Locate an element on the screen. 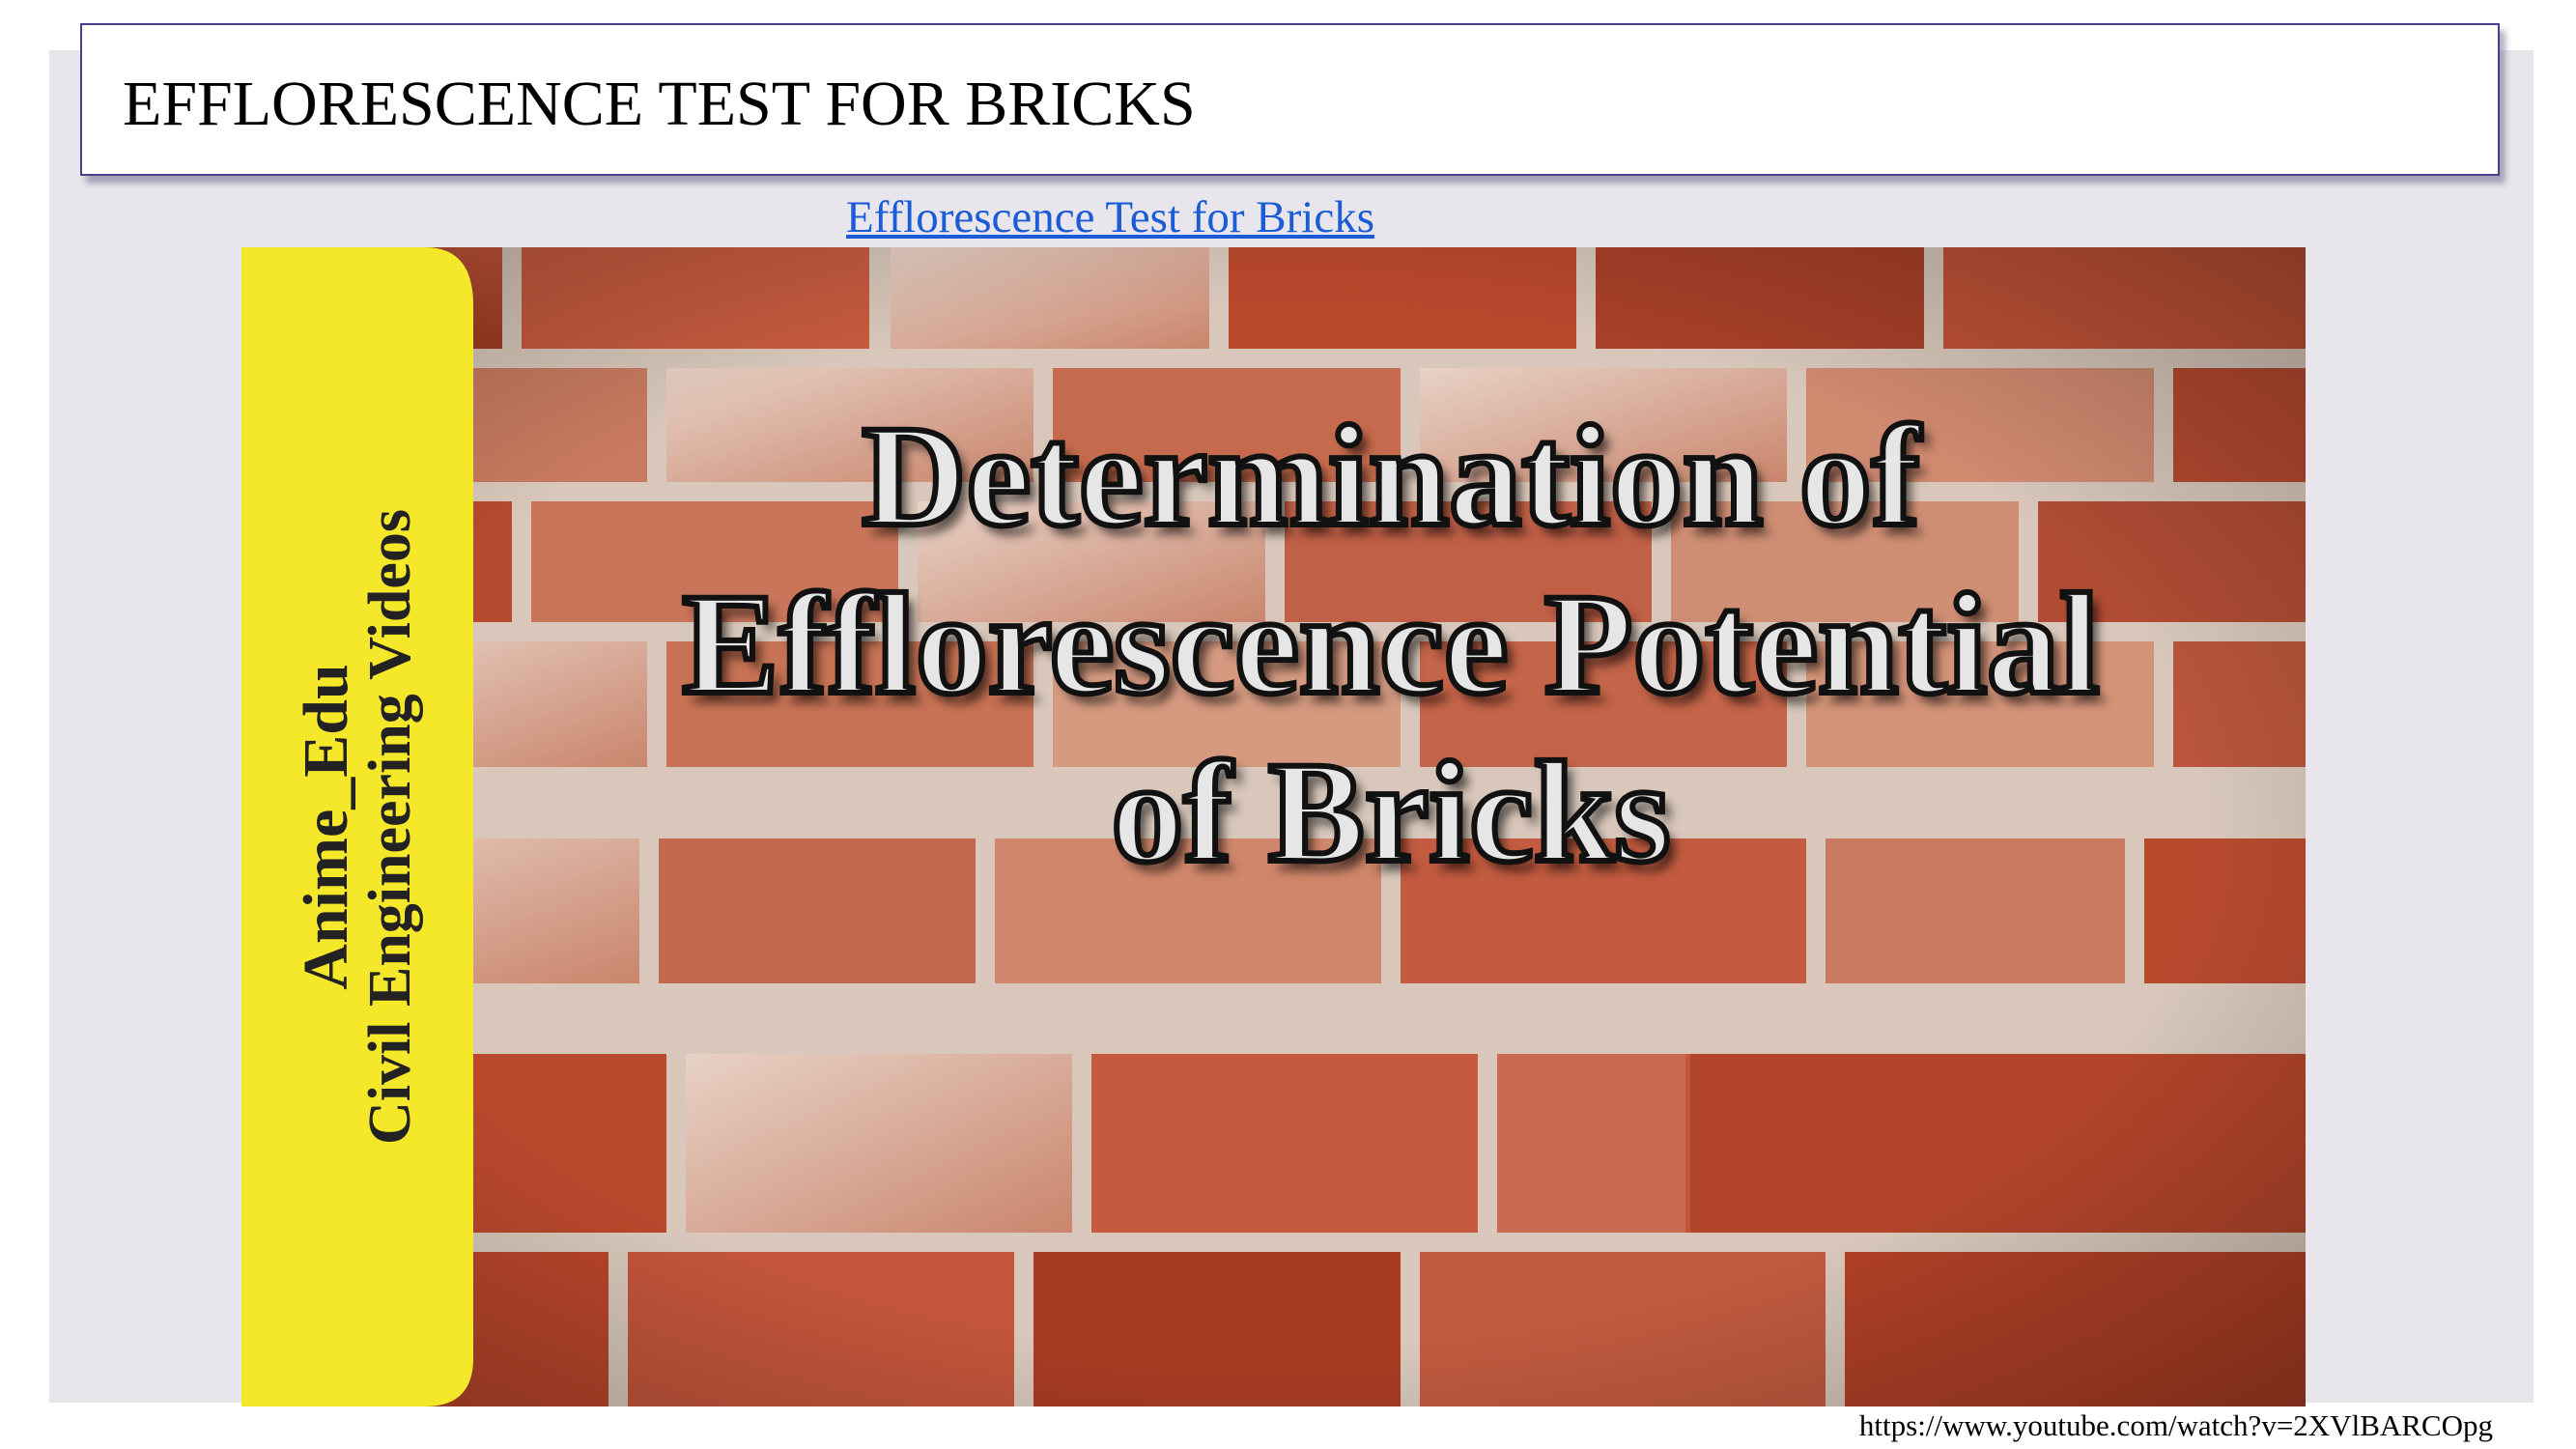  headline-line-2: Efflorescence Potential is located at coordinates (1391, 644).